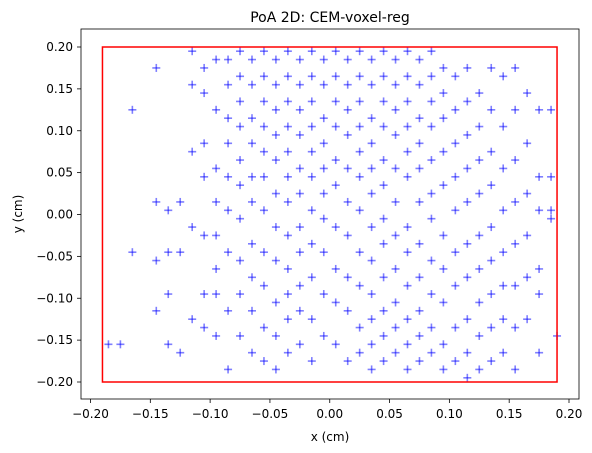  Describe the element at coordinates (54, 340) in the screenshot. I see `y-tick-label: −0.15` at that location.